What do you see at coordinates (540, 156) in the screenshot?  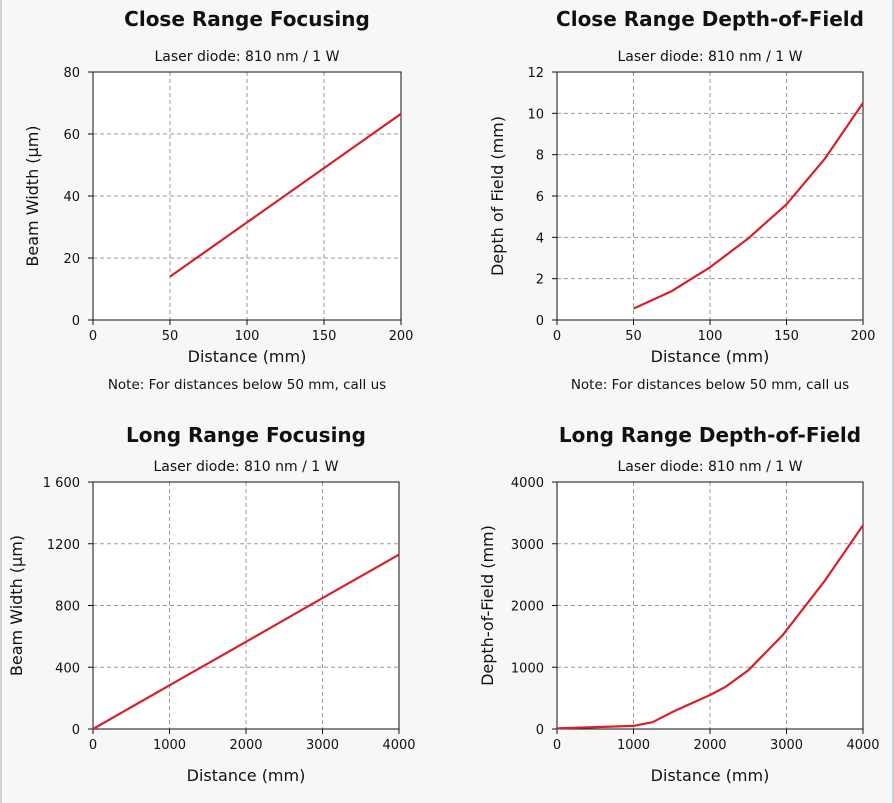 I see `y-tick-label: 8` at bounding box center [540, 156].